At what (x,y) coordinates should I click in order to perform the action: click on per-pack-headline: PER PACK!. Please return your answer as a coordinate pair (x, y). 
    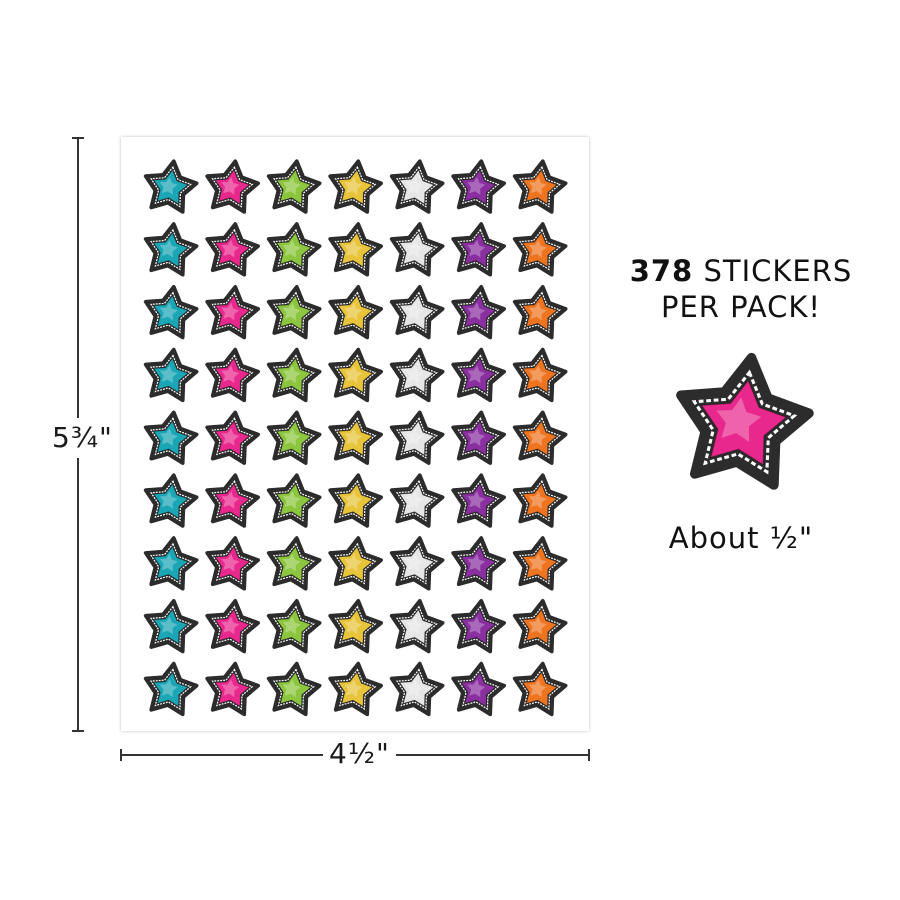
    Looking at the image, I should click on (741, 307).